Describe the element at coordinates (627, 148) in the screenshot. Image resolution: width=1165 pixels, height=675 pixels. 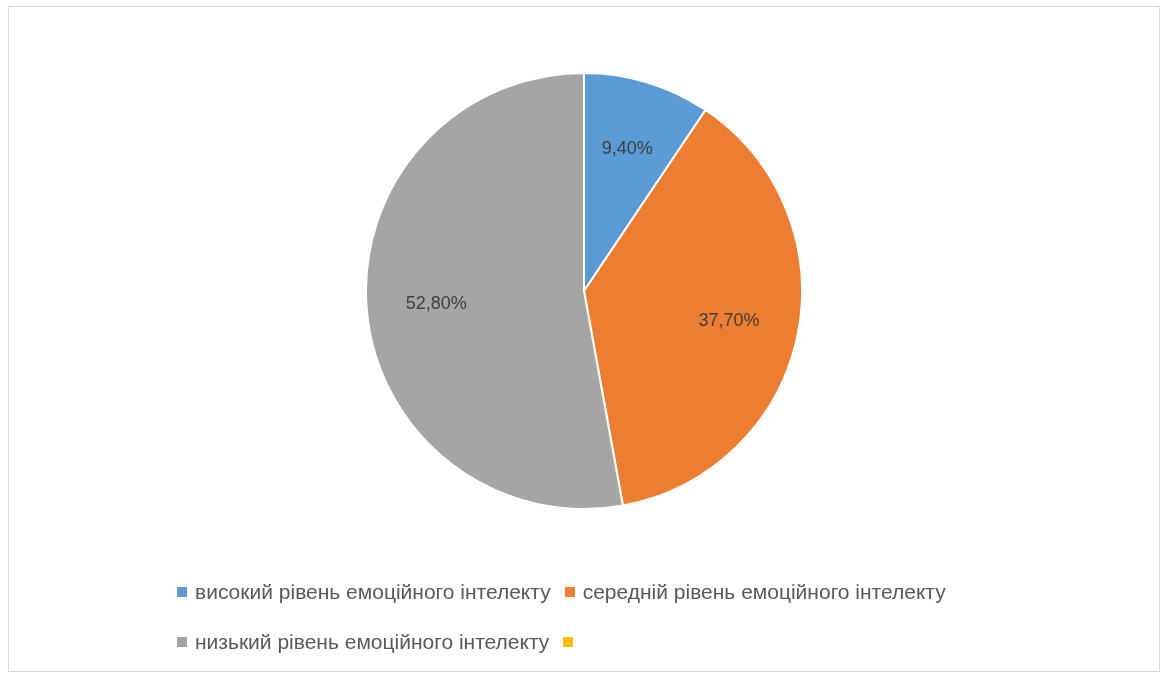
I see `data-label: 9,40%` at that location.